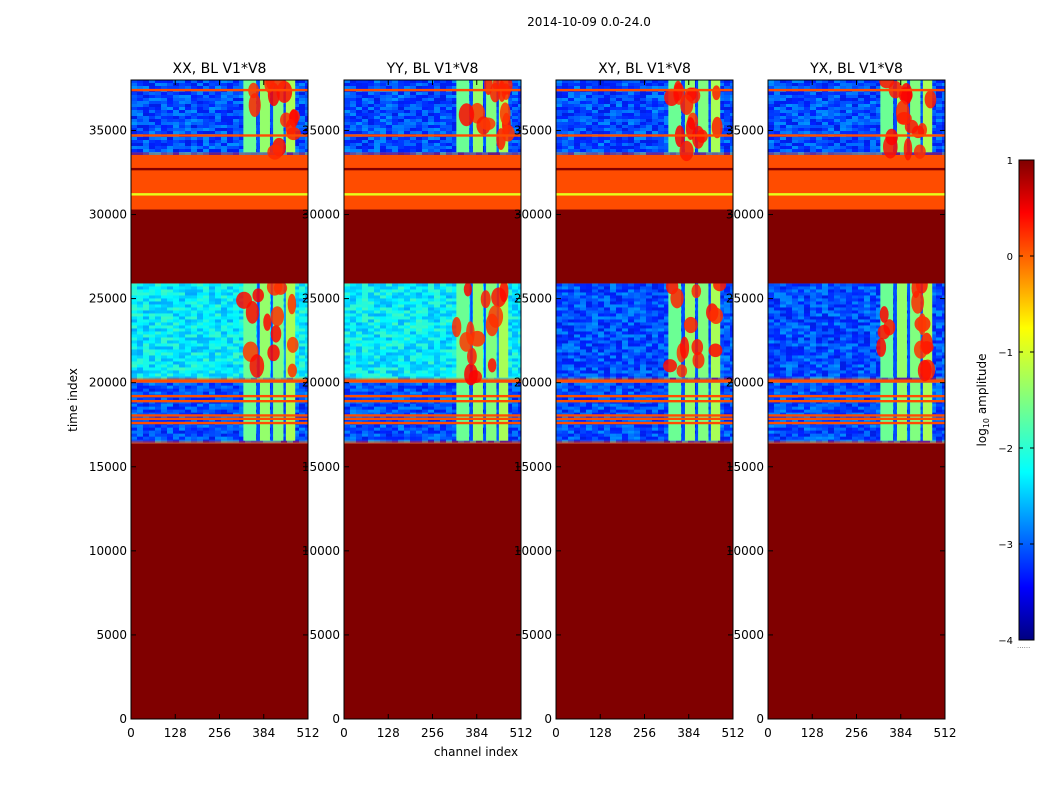 This screenshot has height=800, width=1050. Describe the element at coordinates (1010, 257) in the screenshot. I see `colorbar-tick-label: 0` at that location.